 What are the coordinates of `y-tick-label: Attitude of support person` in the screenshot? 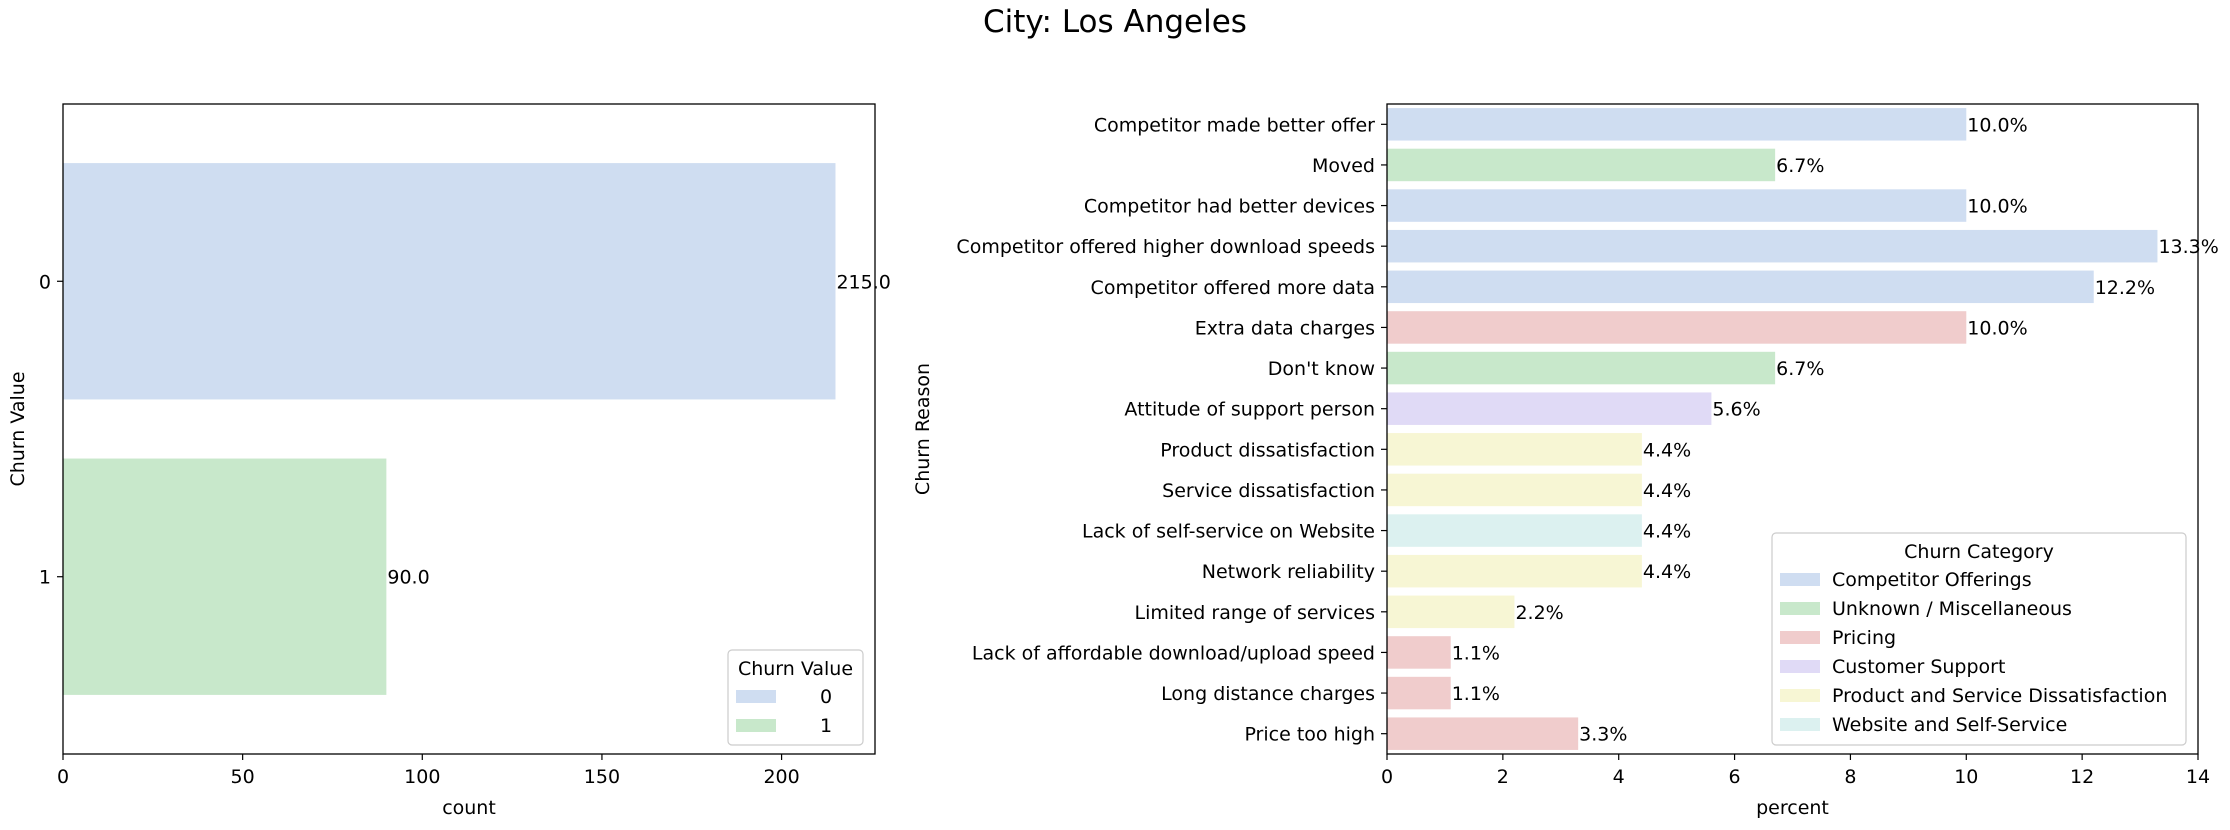 It's located at (1249, 410).